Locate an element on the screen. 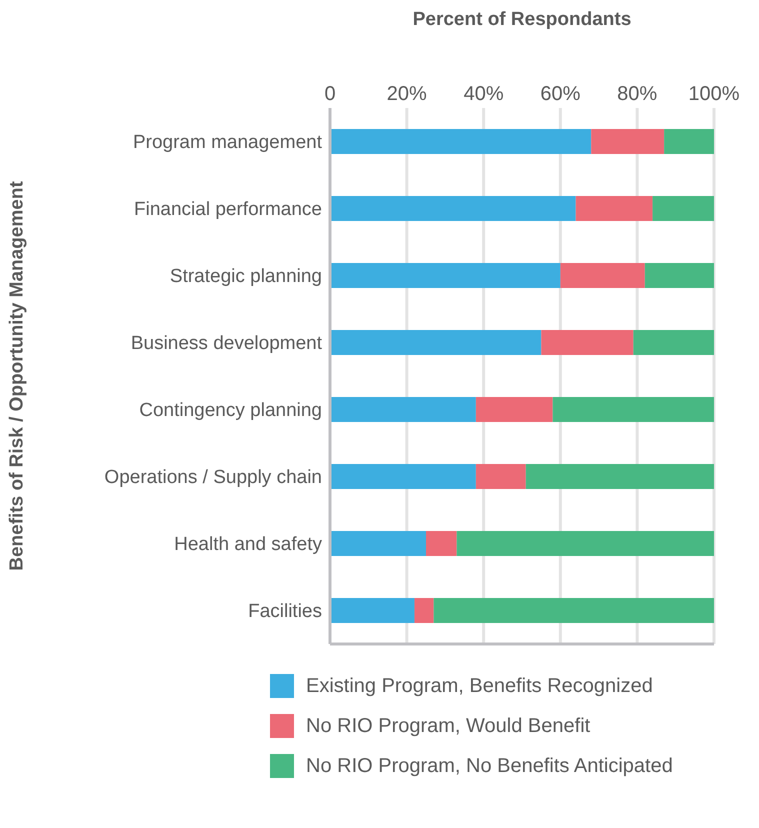 The height and width of the screenshot is (828, 759). x-tick-label: 100% is located at coordinates (714, 94).